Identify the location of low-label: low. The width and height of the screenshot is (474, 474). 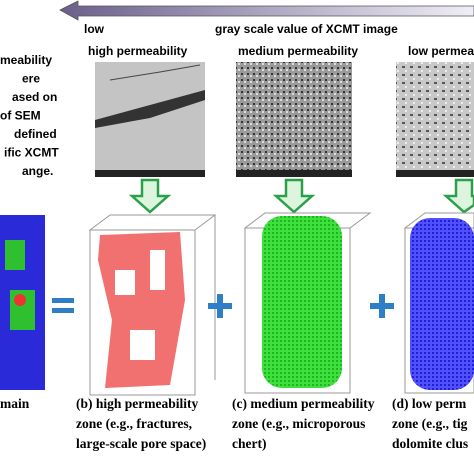
(94, 29).